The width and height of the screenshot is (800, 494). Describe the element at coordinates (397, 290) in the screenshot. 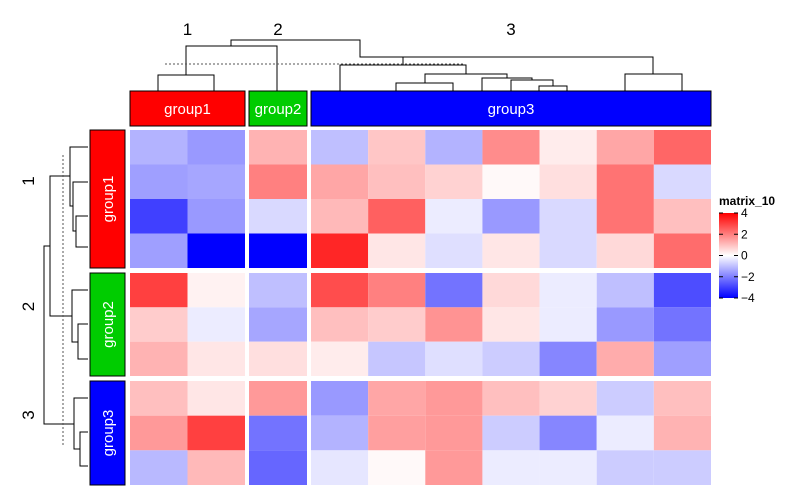

I see `heatmap-cell-r5-c5` at that location.